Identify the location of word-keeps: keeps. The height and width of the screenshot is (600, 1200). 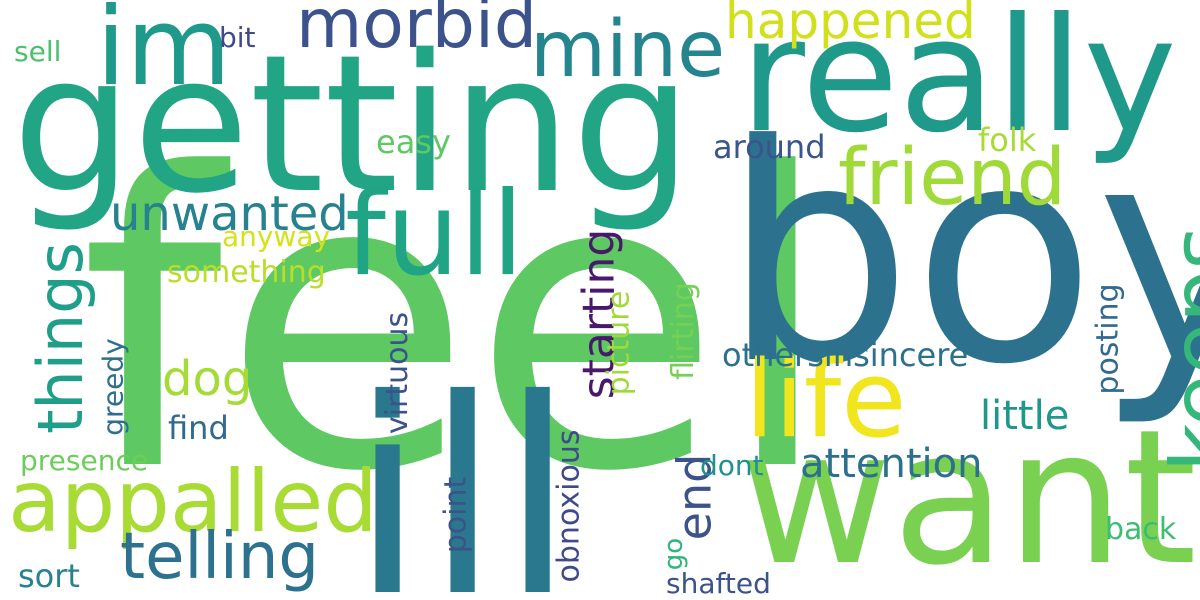
(1176, 349).